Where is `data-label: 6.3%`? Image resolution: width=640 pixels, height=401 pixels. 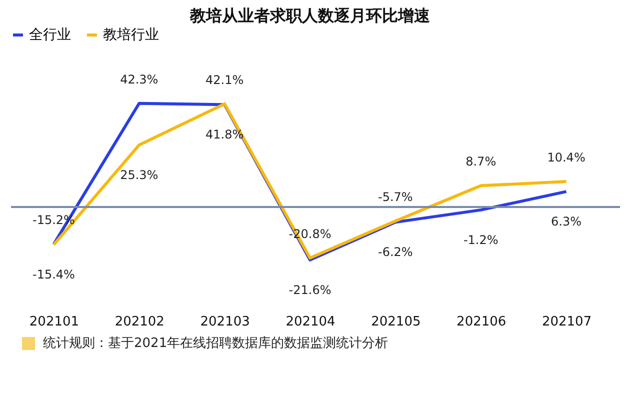 data-label: 6.3% is located at coordinates (566, 221).